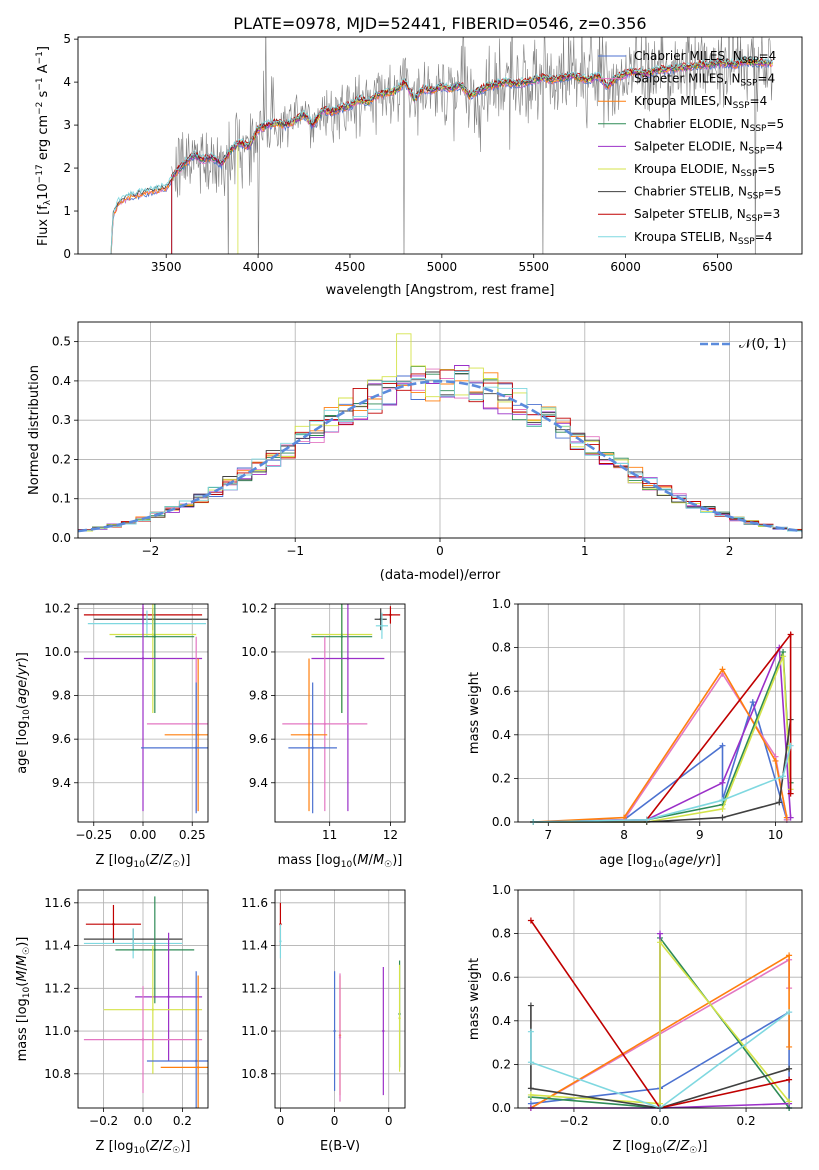 This screenshot has height=1170, width=819. Describe the element at coordinates (258, 739) in the screenshot. I see `tick-label-y: 9.6` at that location.